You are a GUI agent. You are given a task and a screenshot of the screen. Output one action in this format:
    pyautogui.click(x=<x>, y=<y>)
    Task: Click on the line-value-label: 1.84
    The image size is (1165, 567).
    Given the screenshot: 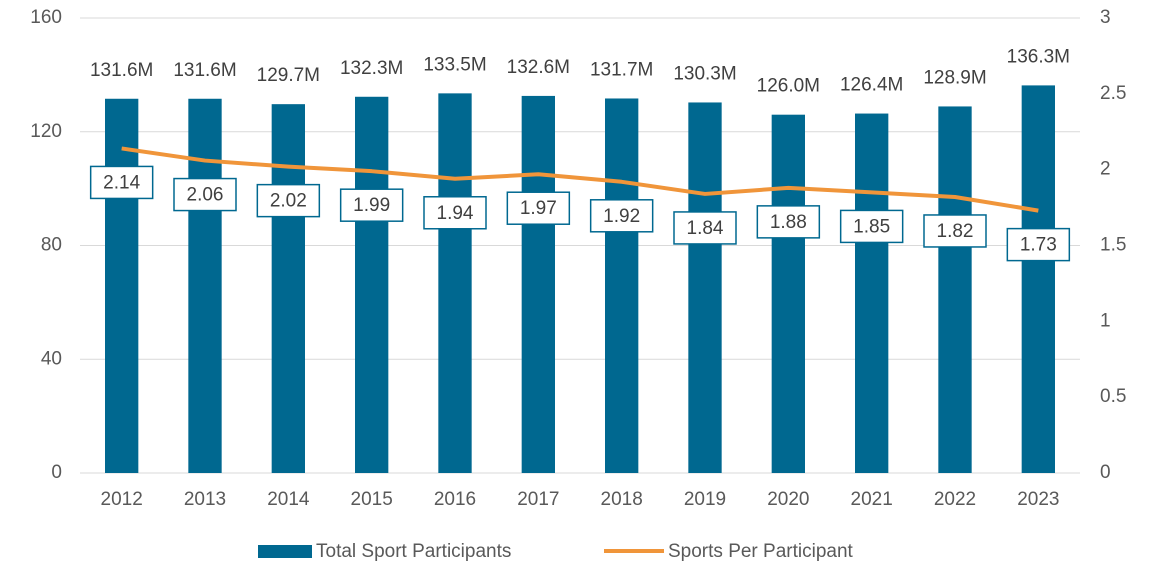 What is the action you would take?
    pyautogui.click(x=705, y=228)
    